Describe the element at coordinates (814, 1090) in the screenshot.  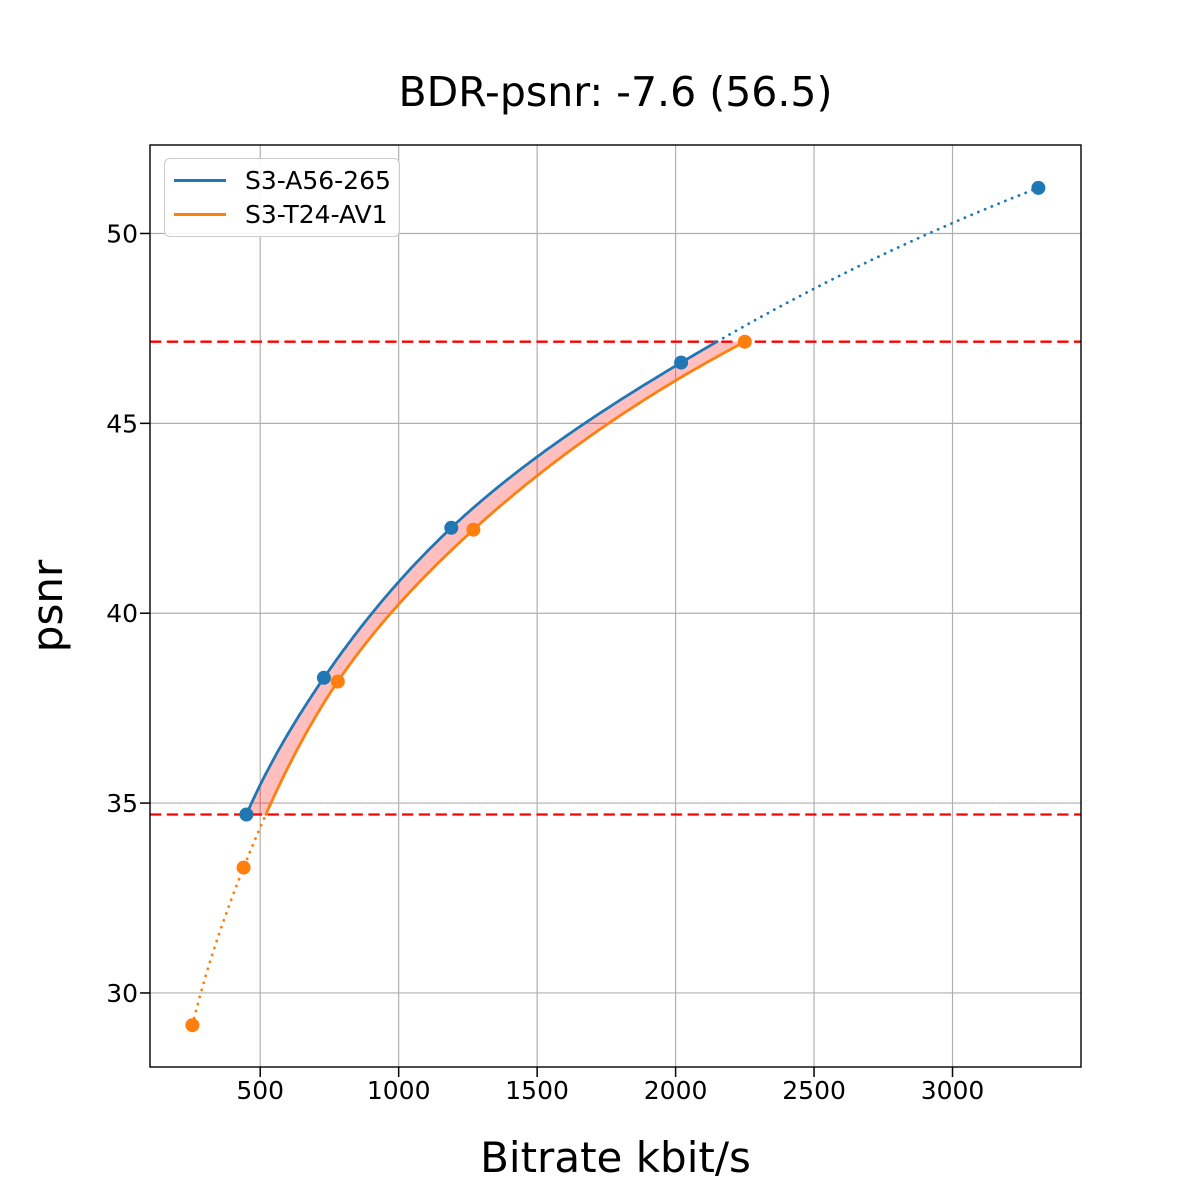
I see `x-tick-label: 2500` at that location.